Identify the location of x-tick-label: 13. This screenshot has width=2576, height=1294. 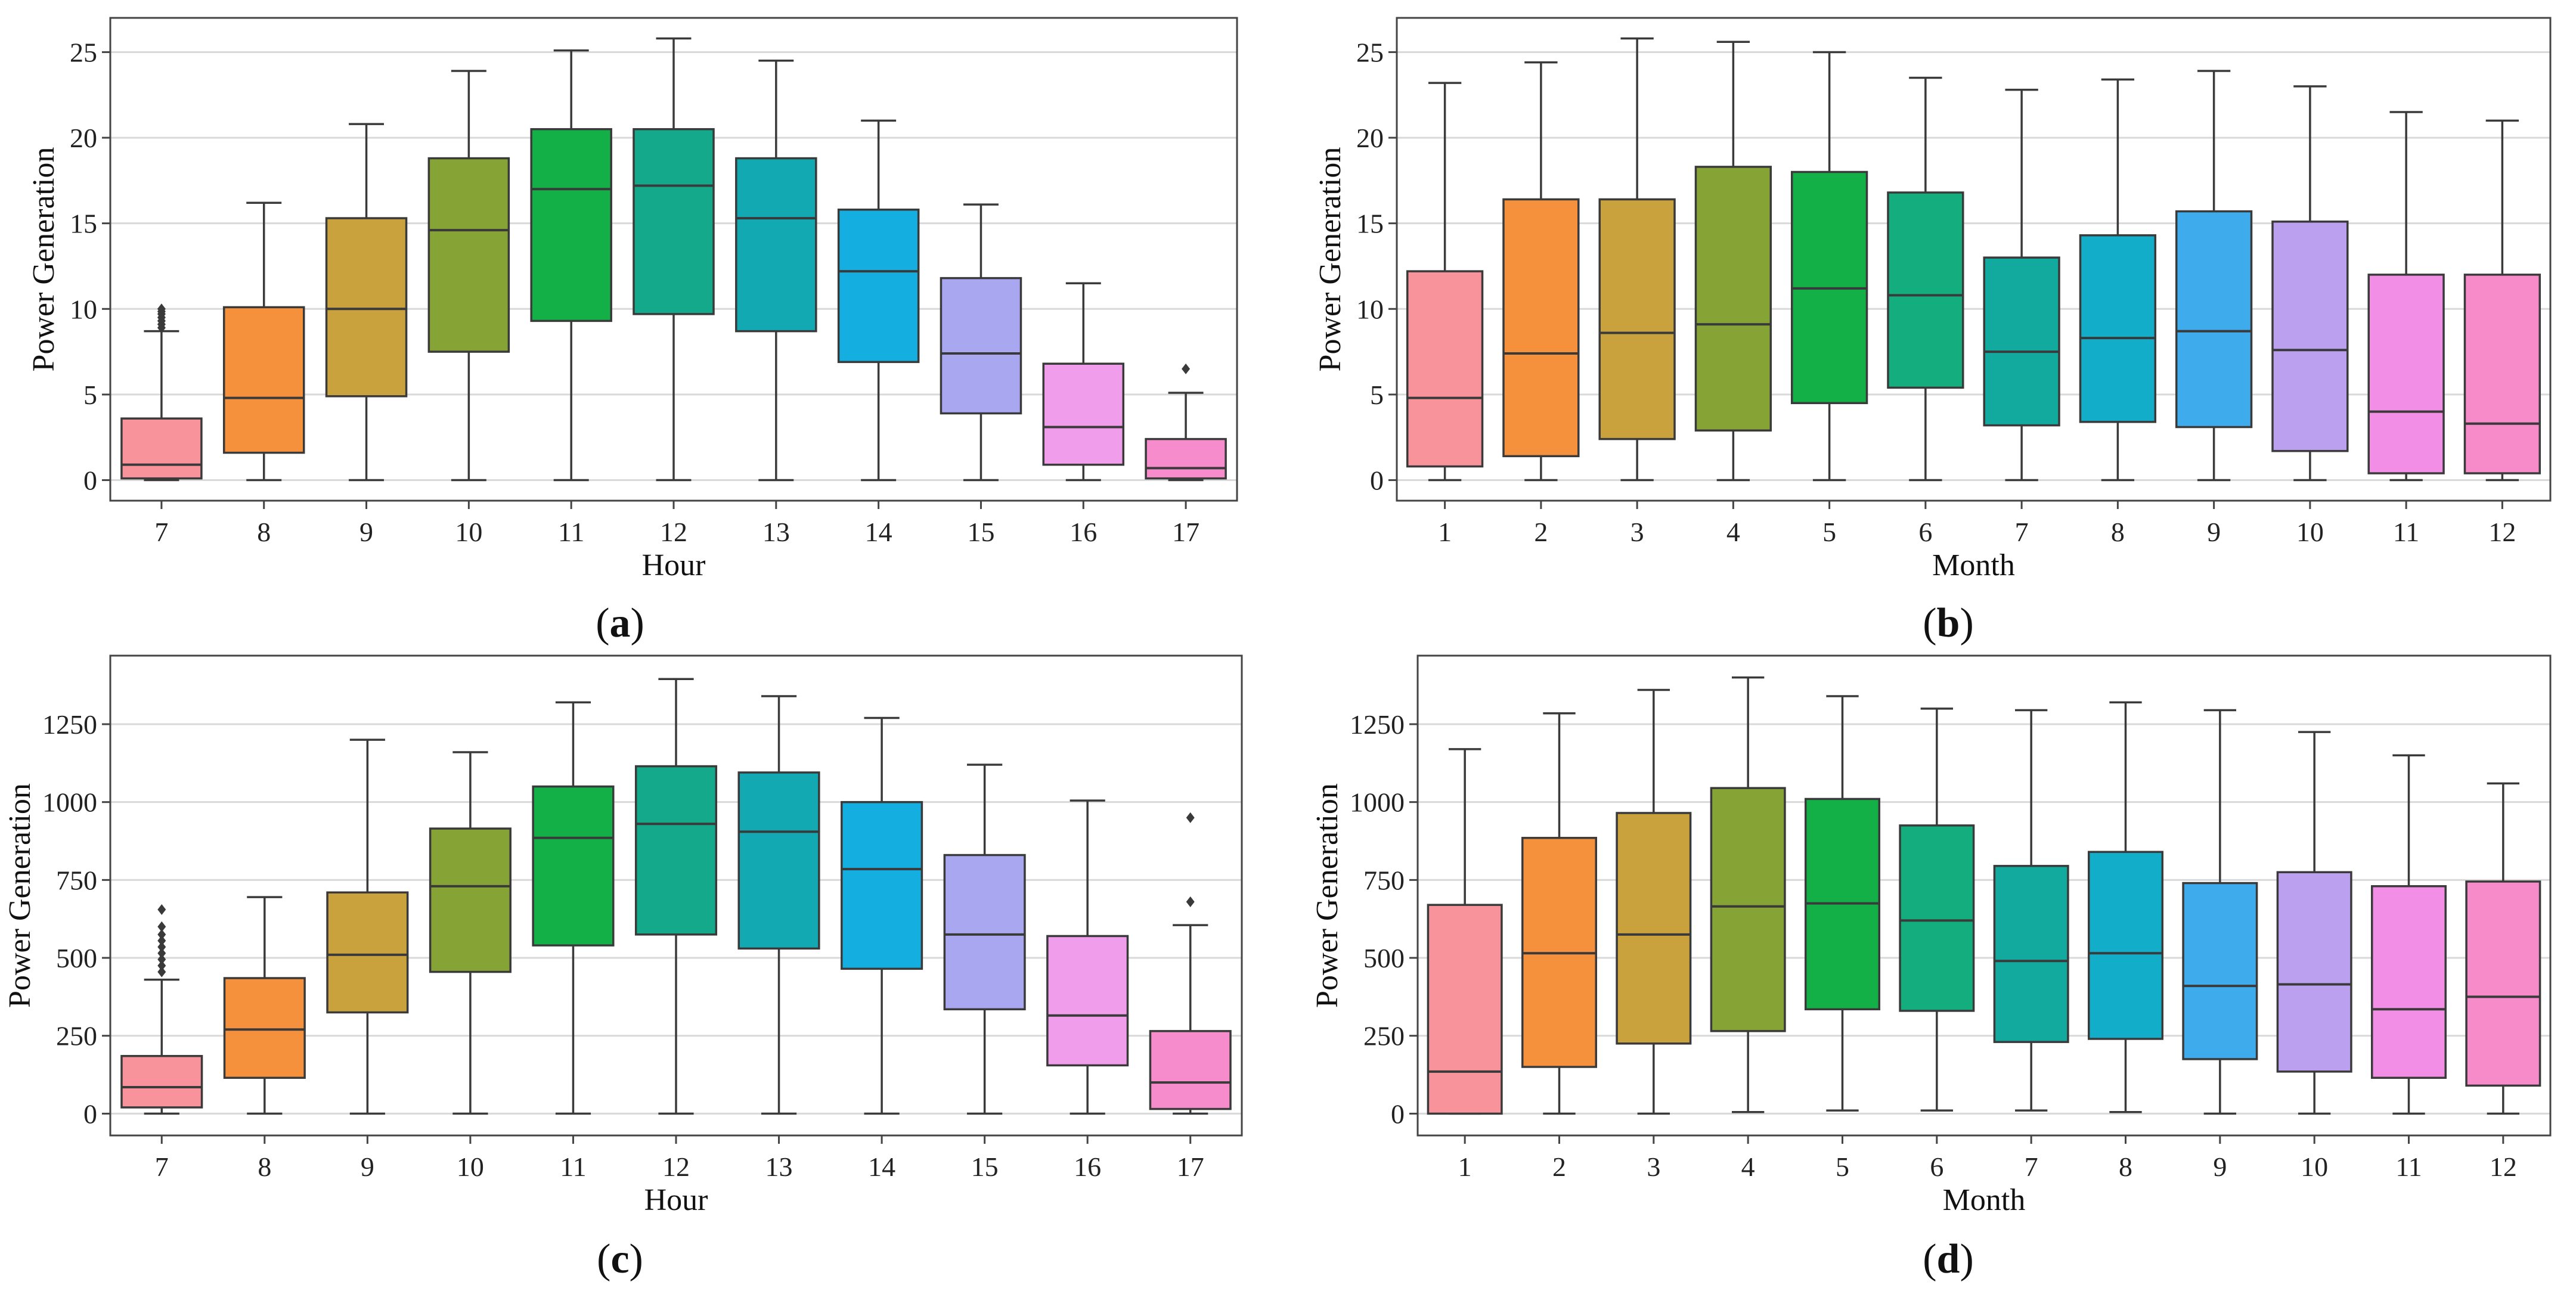
(779, 1167).